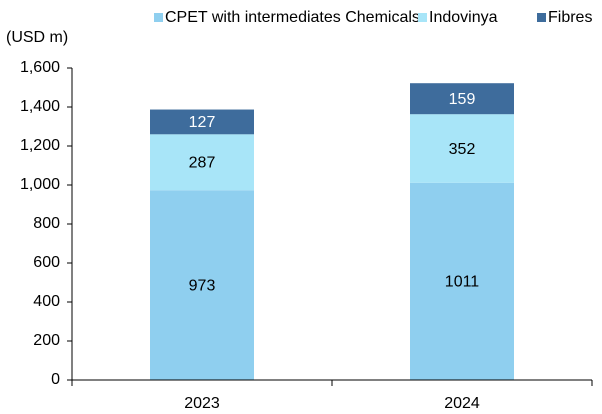 The image size is (602, 414). I want to click on legend-label: CPET with intermediates Chemicals, so click(292, 17).